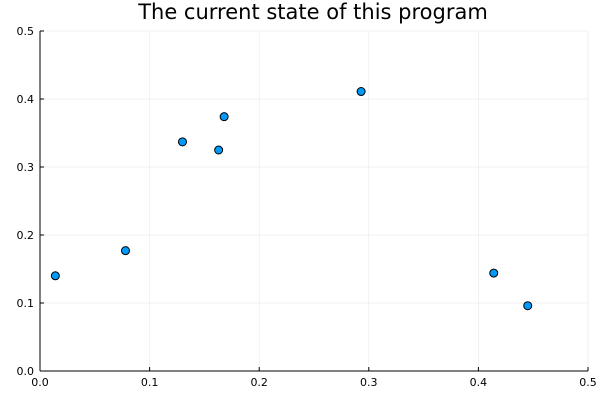 This screenshot has width=600, height=400. Describe the element at coordinates (40, 382) in the screenshot. I see `x-tick-label: 0.0` at that location.